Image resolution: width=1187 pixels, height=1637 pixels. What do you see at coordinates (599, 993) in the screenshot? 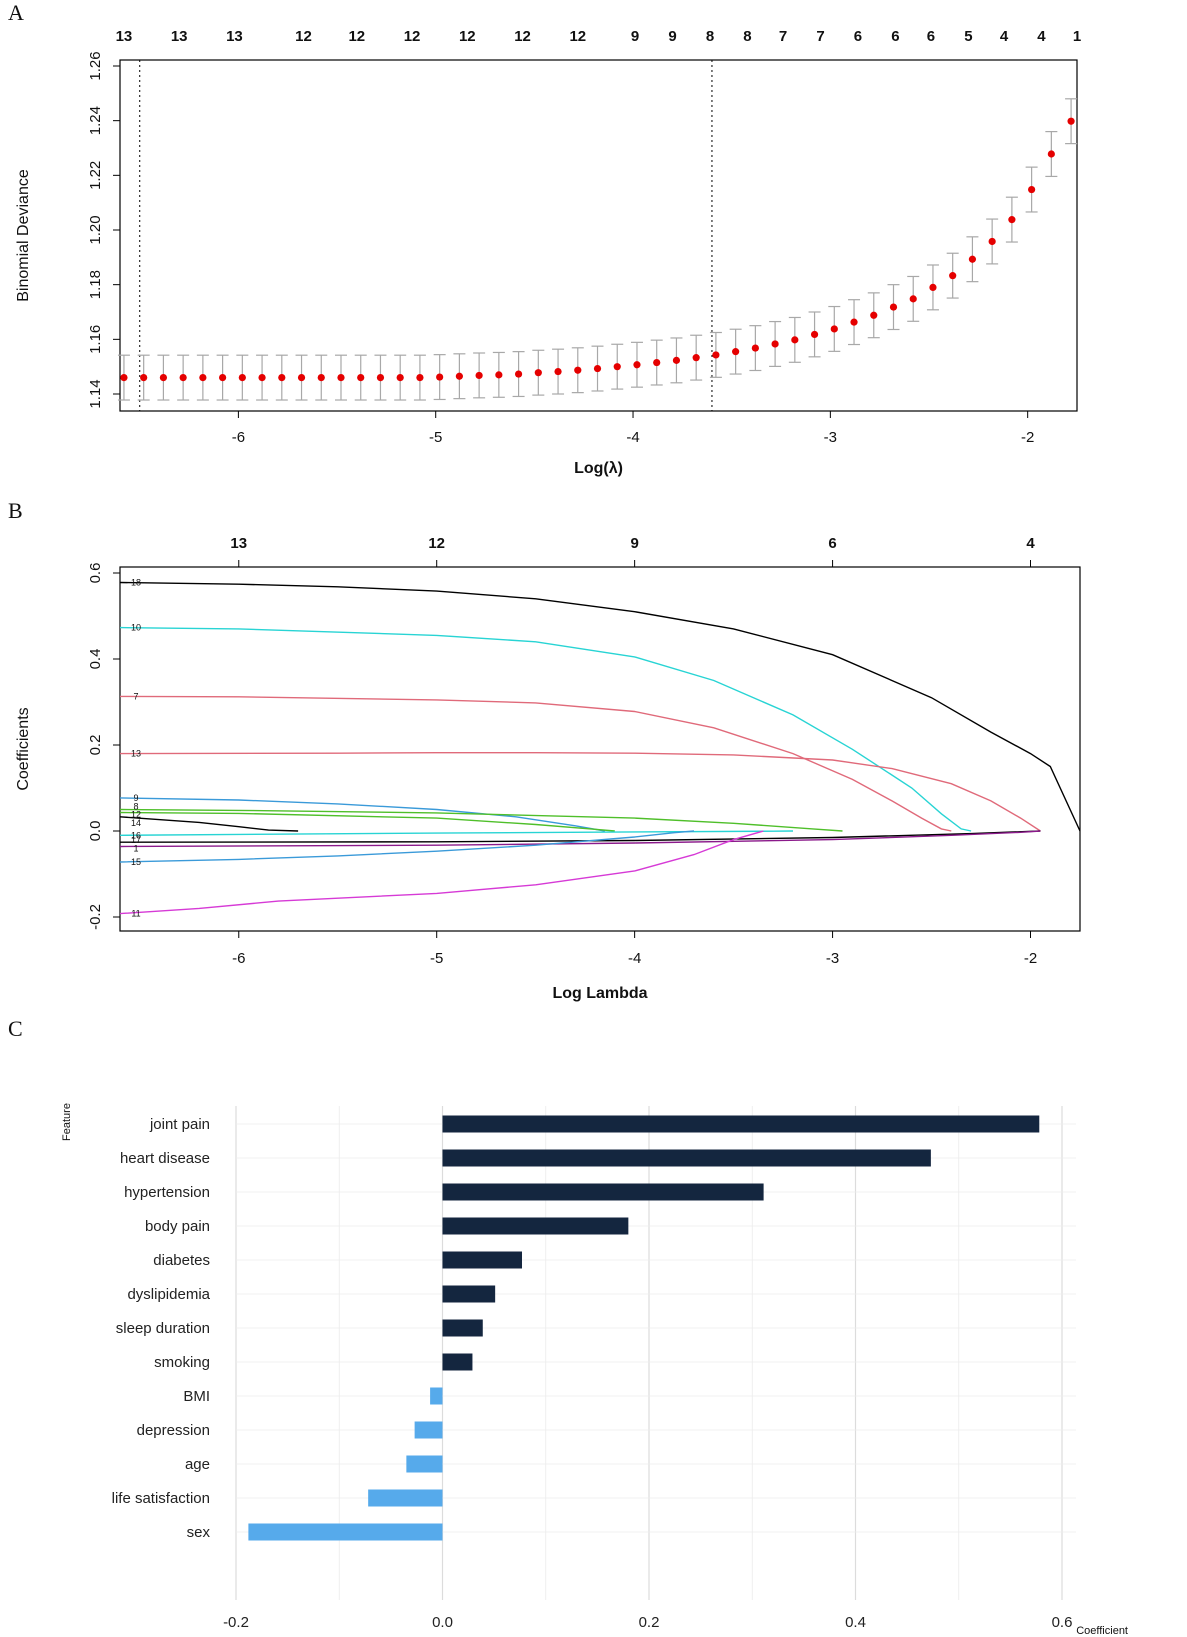
I see `x-axis-label: Log Lambda` at bounding box center [599, 993].